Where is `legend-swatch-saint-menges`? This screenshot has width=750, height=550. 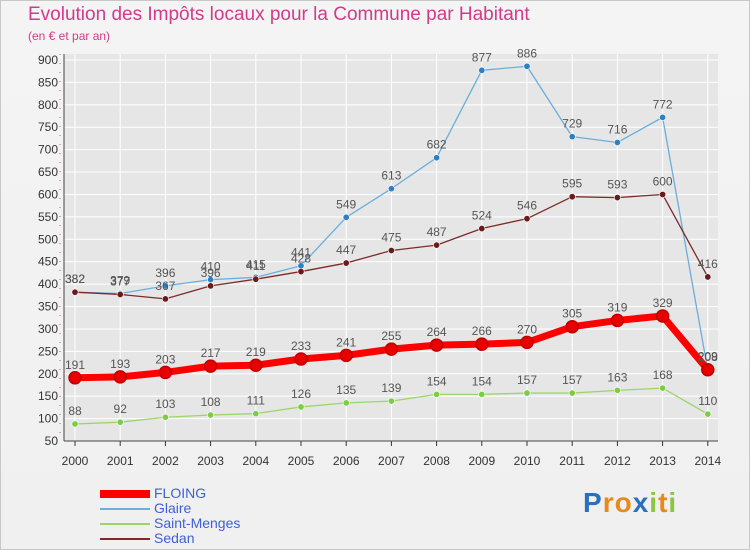
legend-swatch-saint-menges is located at coordinates (125, 523).